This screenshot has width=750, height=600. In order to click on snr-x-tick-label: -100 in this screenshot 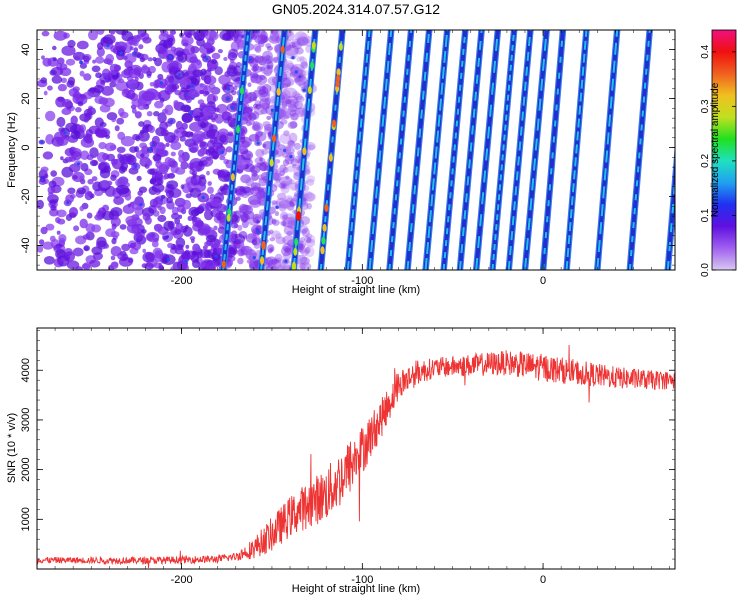, I will do `click(362, 580)`.